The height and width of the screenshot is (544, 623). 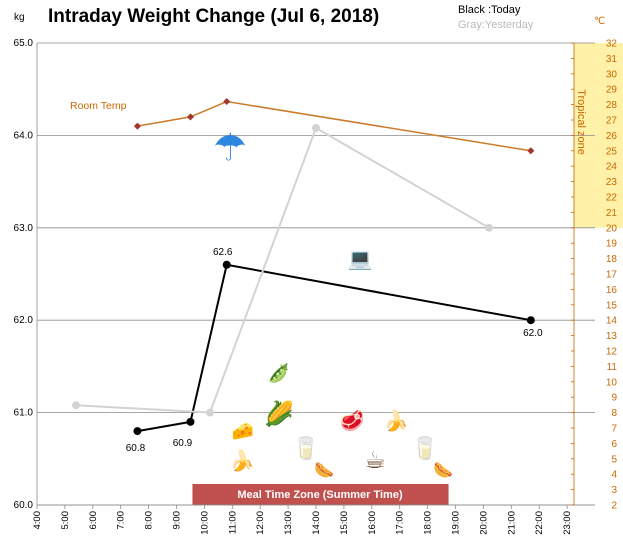 What do you see at coordinates (533, 333) in the screenshot?
I see `data-label: 62.0` at bounding box center [533, 333].